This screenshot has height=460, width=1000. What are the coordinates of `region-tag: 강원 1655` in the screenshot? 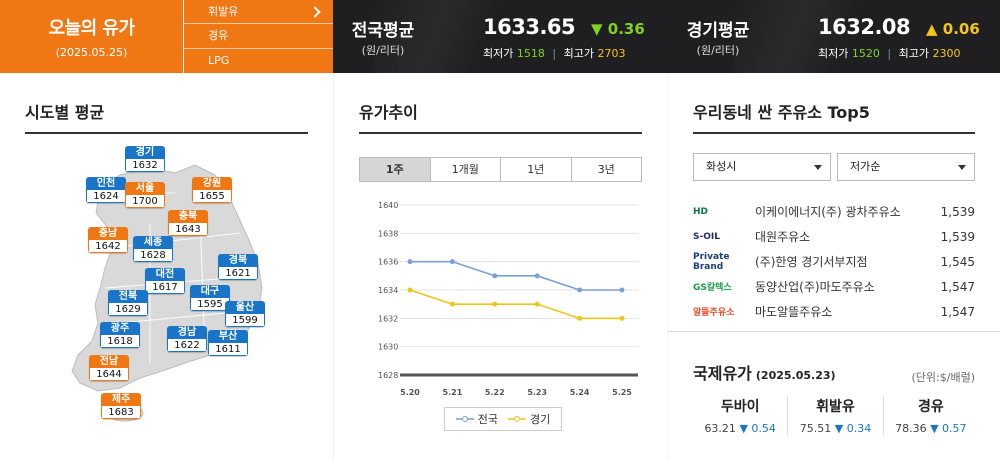 It's located at (212, 190).